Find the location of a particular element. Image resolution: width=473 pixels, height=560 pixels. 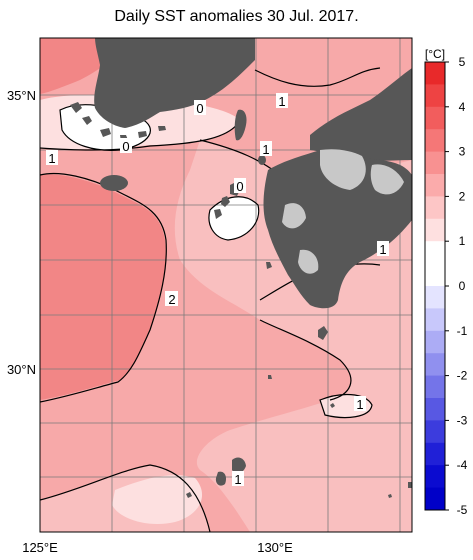

colorbar-tick-label: -2 is located at coordinates (462, 376).